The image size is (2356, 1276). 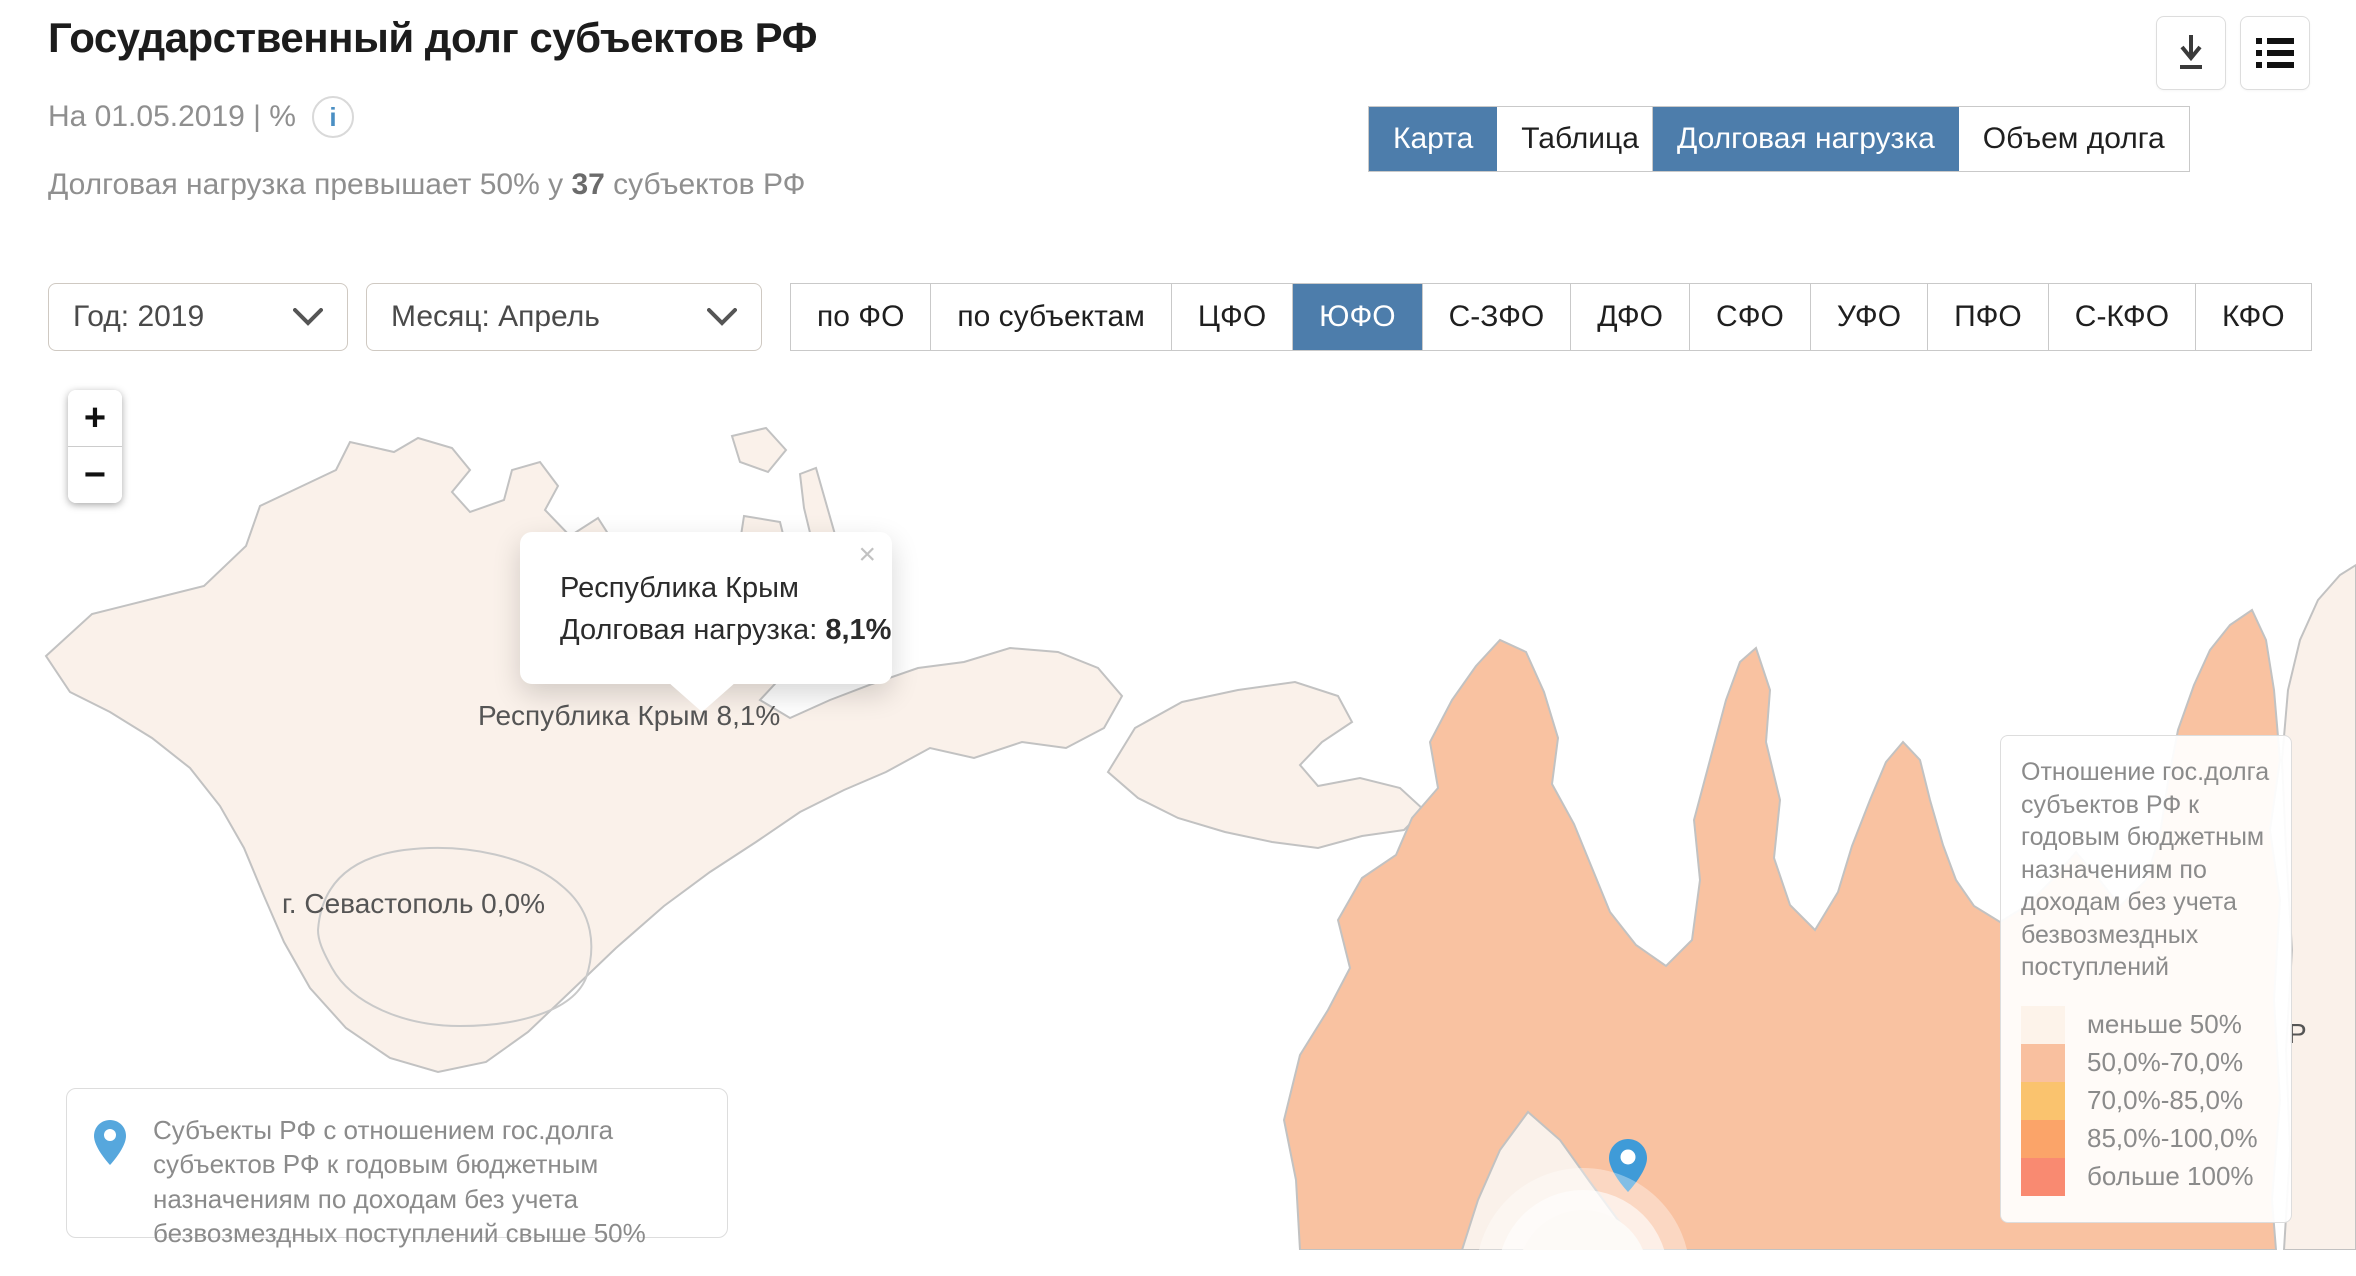 I want to click on month-select-value: Месяц: Апрель, so click(x=495, y=316).